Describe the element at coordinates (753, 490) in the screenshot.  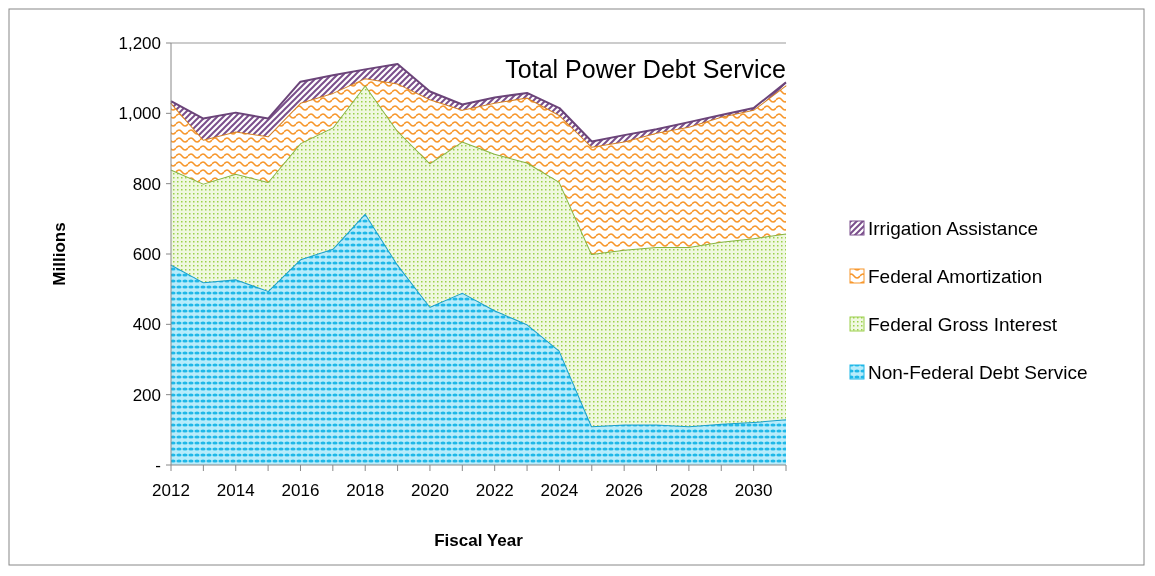
I see `x-tick-label: 2030` at that location.